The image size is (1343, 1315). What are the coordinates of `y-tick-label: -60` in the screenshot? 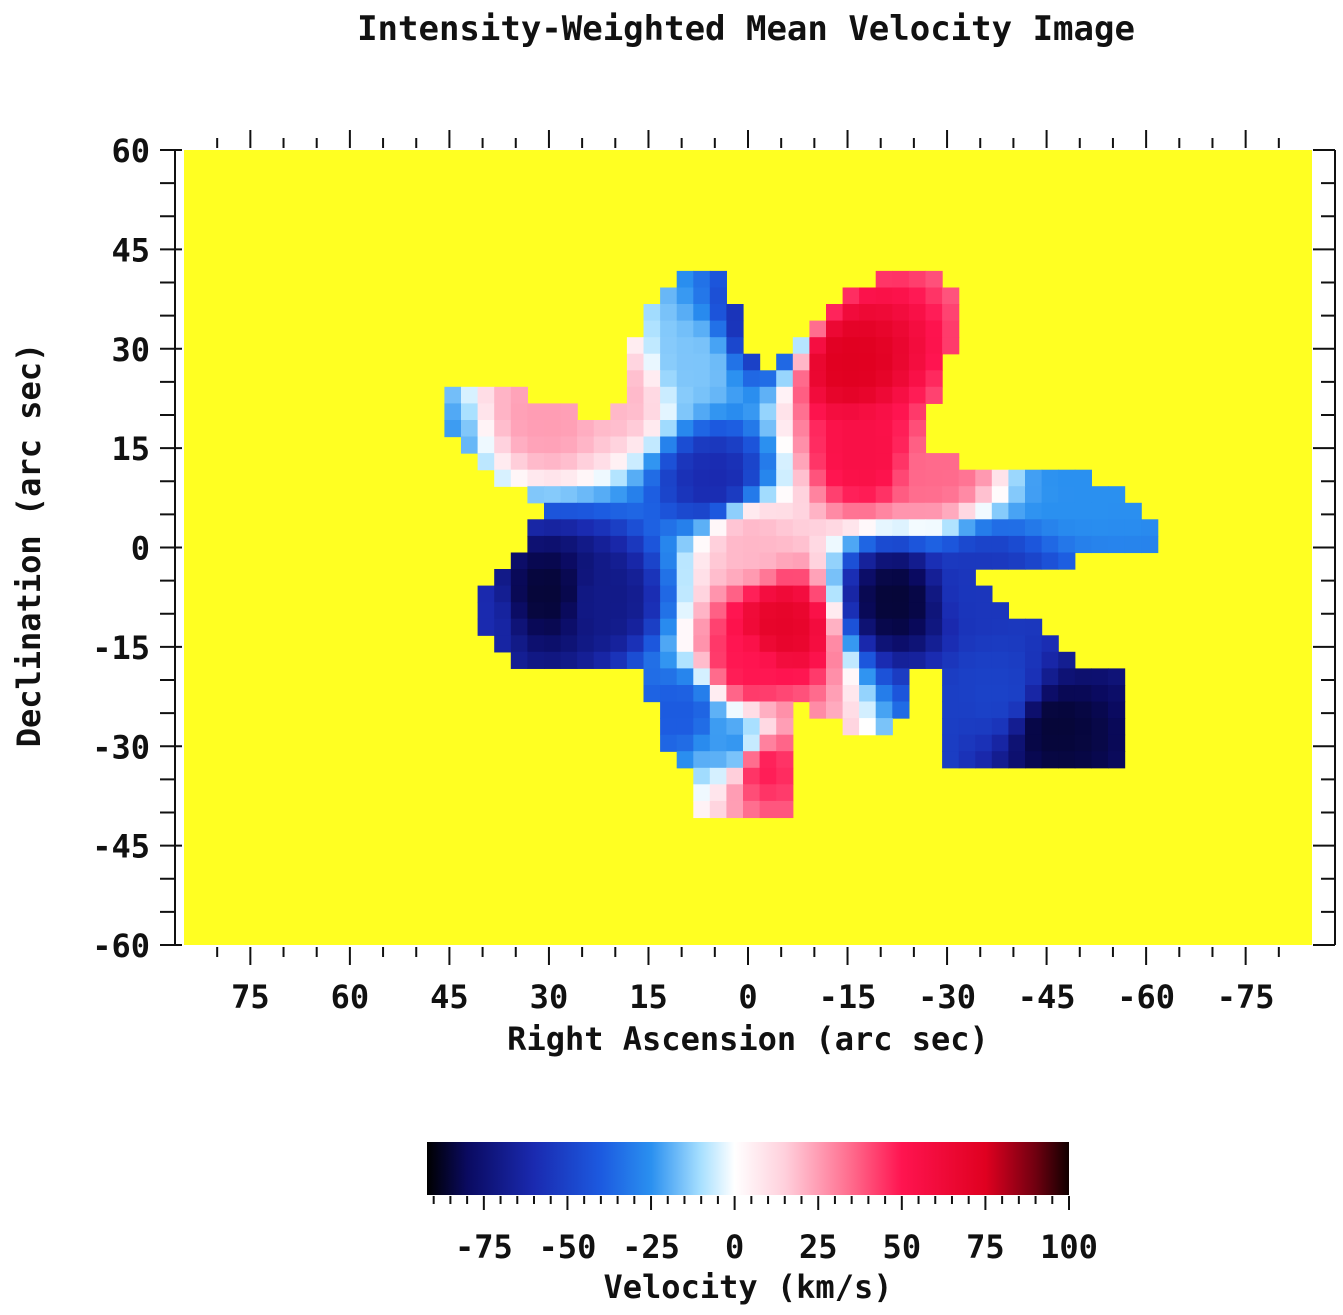 It's located at (121, 946).